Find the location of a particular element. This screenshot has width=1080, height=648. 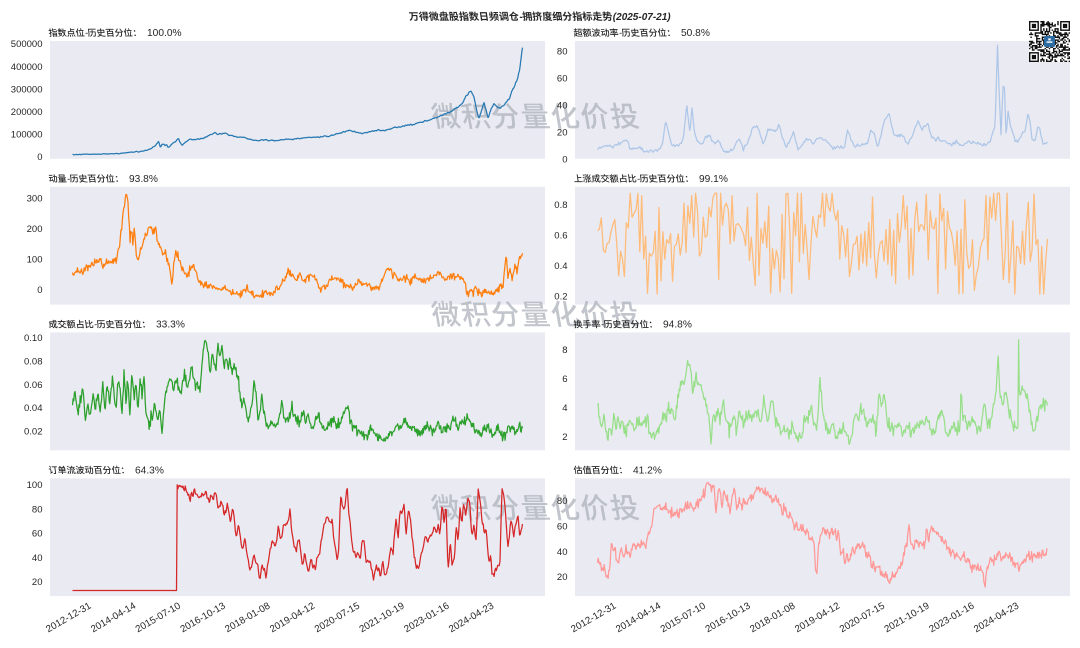

svg-text: 0.10 is located at coordinates (33, 338).